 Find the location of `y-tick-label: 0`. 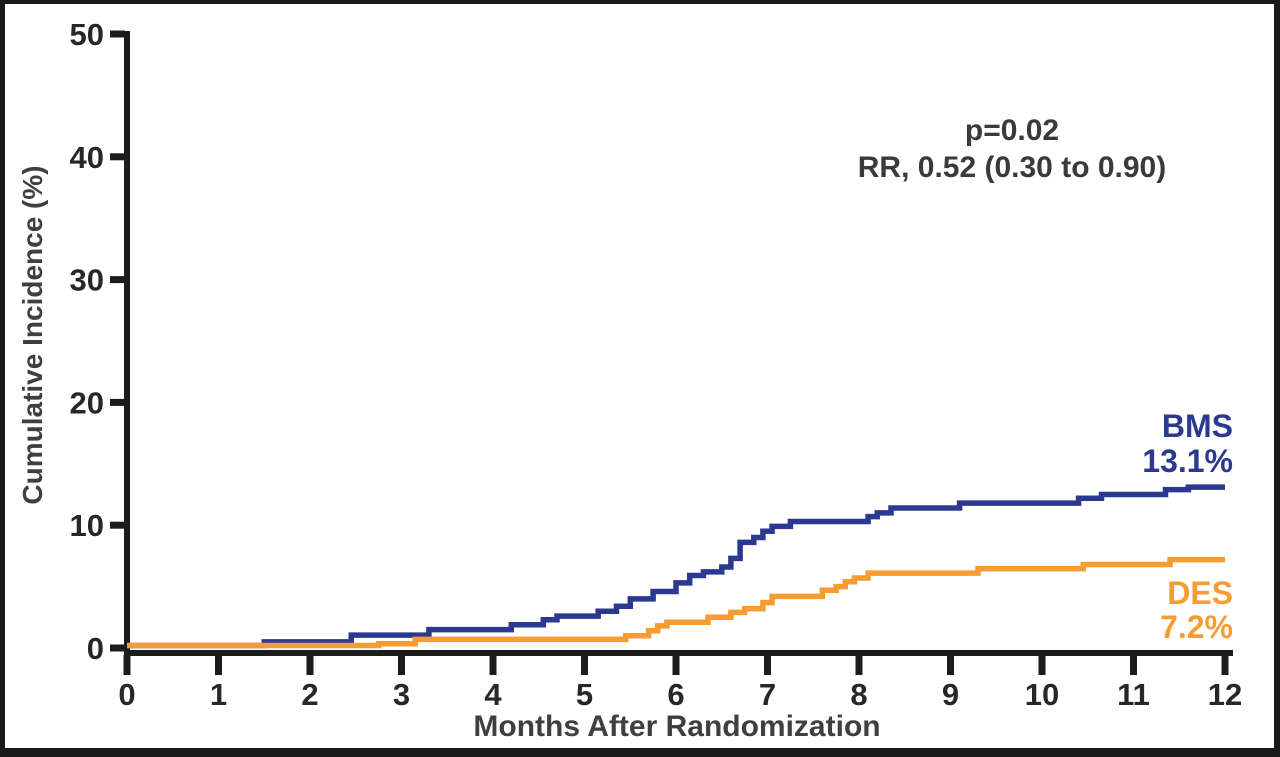

y-tick-label: 0 is located at coordinates (95, 648).